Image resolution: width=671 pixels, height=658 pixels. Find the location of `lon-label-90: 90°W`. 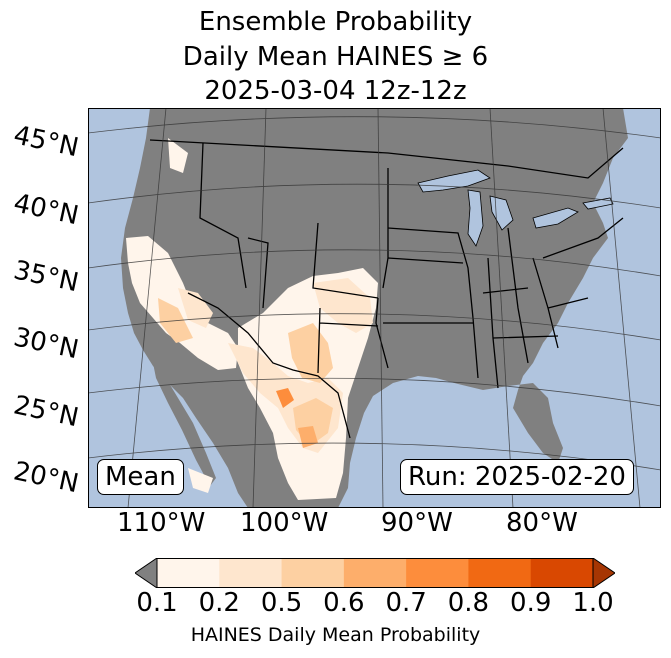

lon-label-90: 90°W is located at coordinates (417, 523).